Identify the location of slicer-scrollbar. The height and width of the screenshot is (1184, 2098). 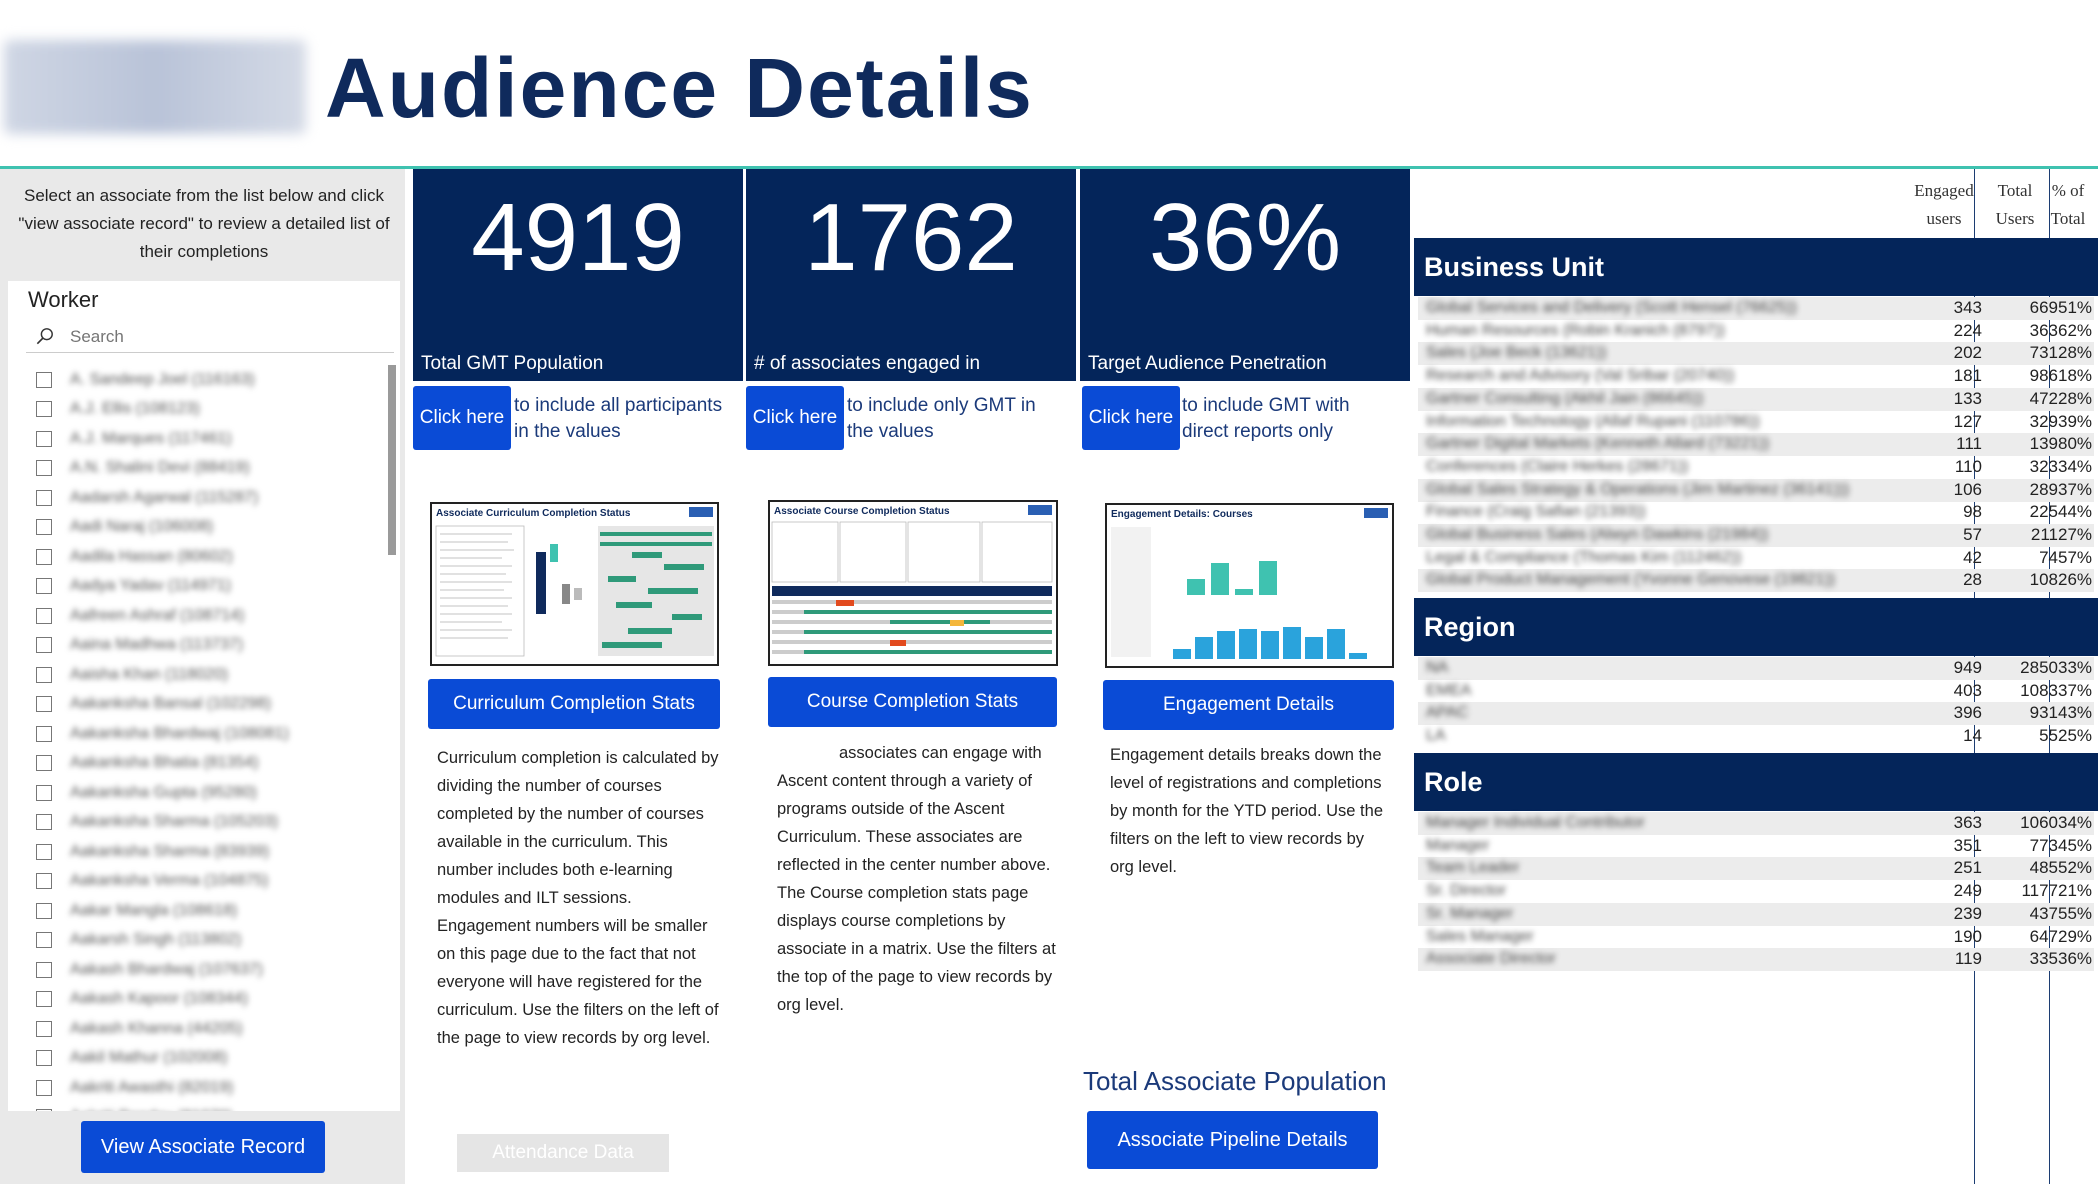
(392, 460).